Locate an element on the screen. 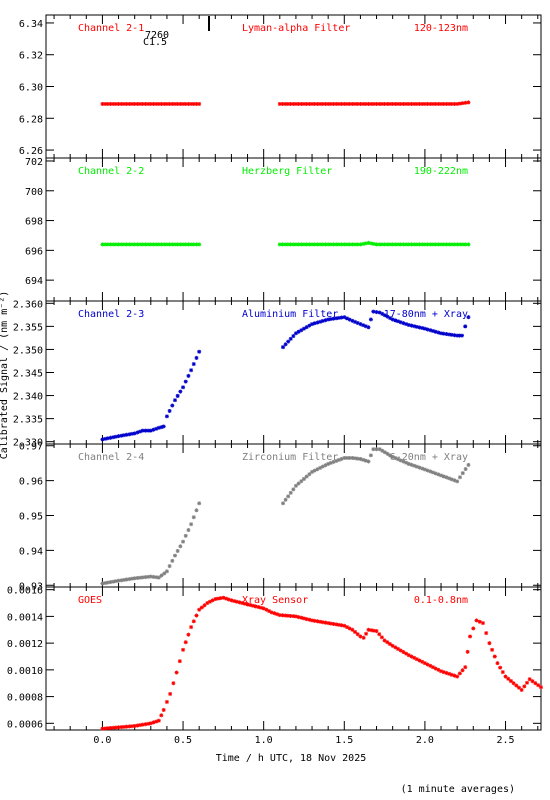 The width and height of the screenshot is (550, 800). x-tick-label: 2.0 is located at coordinates (425, 740).